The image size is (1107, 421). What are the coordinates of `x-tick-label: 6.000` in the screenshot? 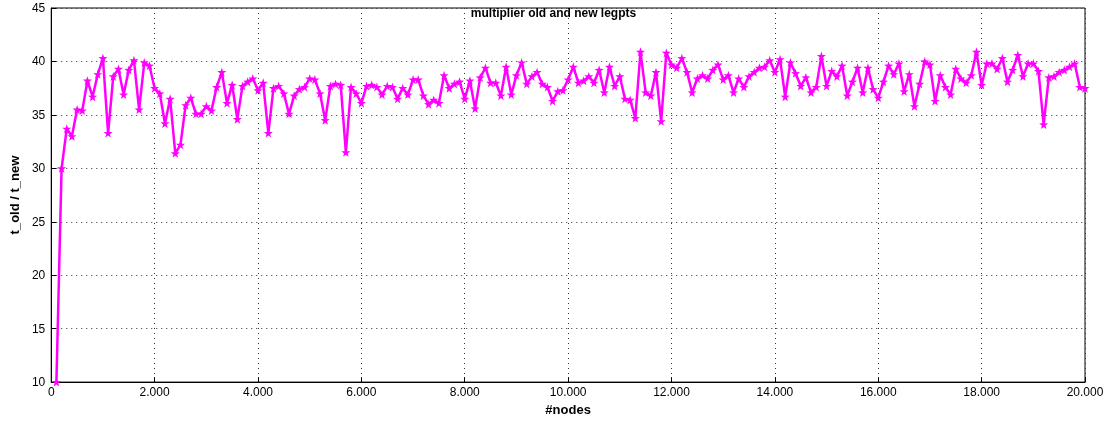 It's located at (361, 392).